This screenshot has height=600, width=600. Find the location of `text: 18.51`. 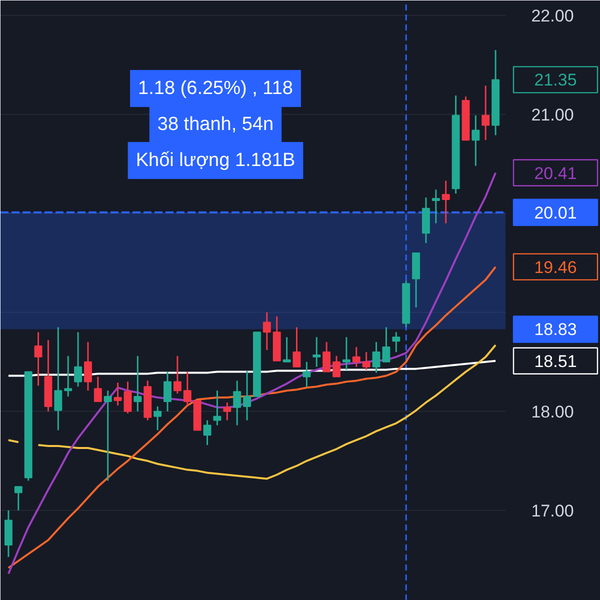

text: 18.51 is located at coordinates (555, 361).